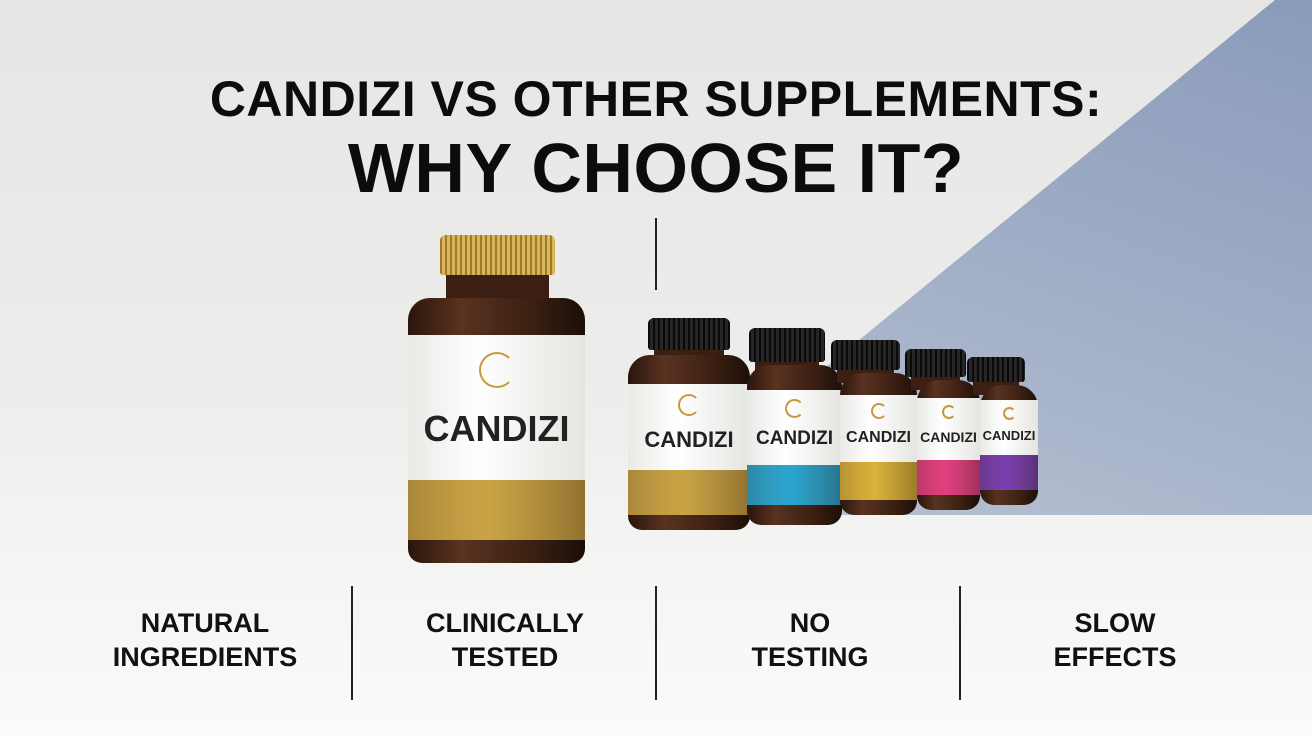 The height and width of the screenshot is (736, 1312). Describe the element at coordinates (205, 640) in the screenshot. I see `feature-natural-ingredients: NATURAL INGREDIENTS` at that location.